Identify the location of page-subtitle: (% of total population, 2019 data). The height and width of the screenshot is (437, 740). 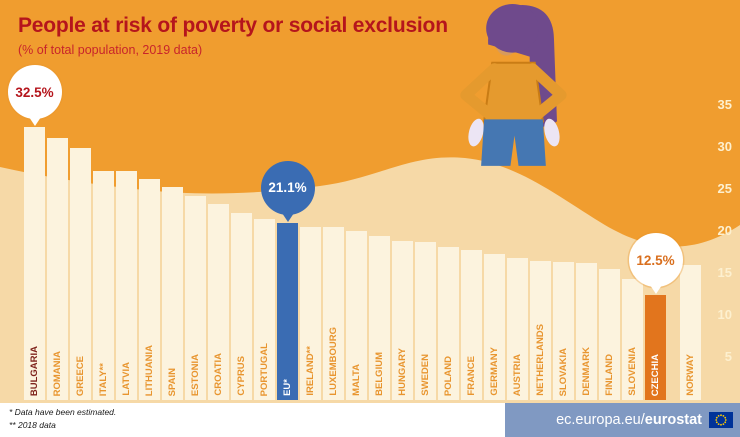
(110, 50).